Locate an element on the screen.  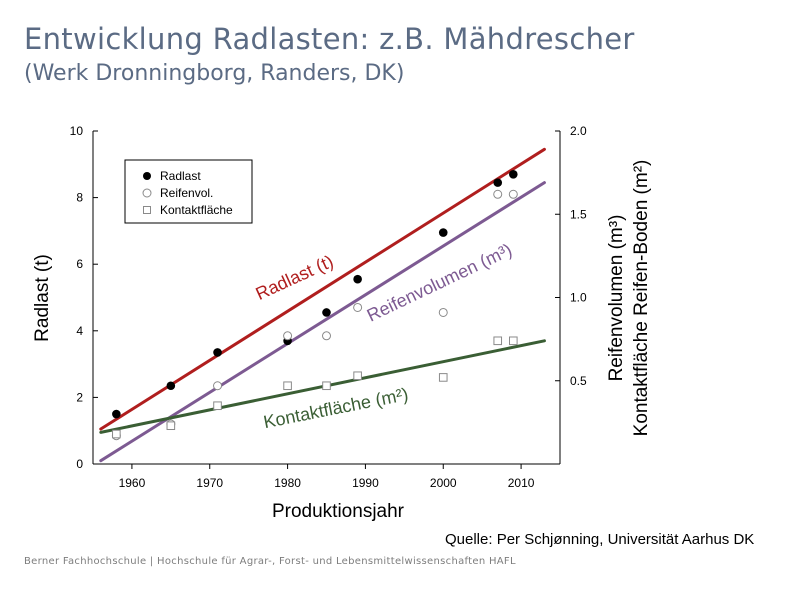
trend-line-label: Radlast (t) is located at coordinates (295, 277).